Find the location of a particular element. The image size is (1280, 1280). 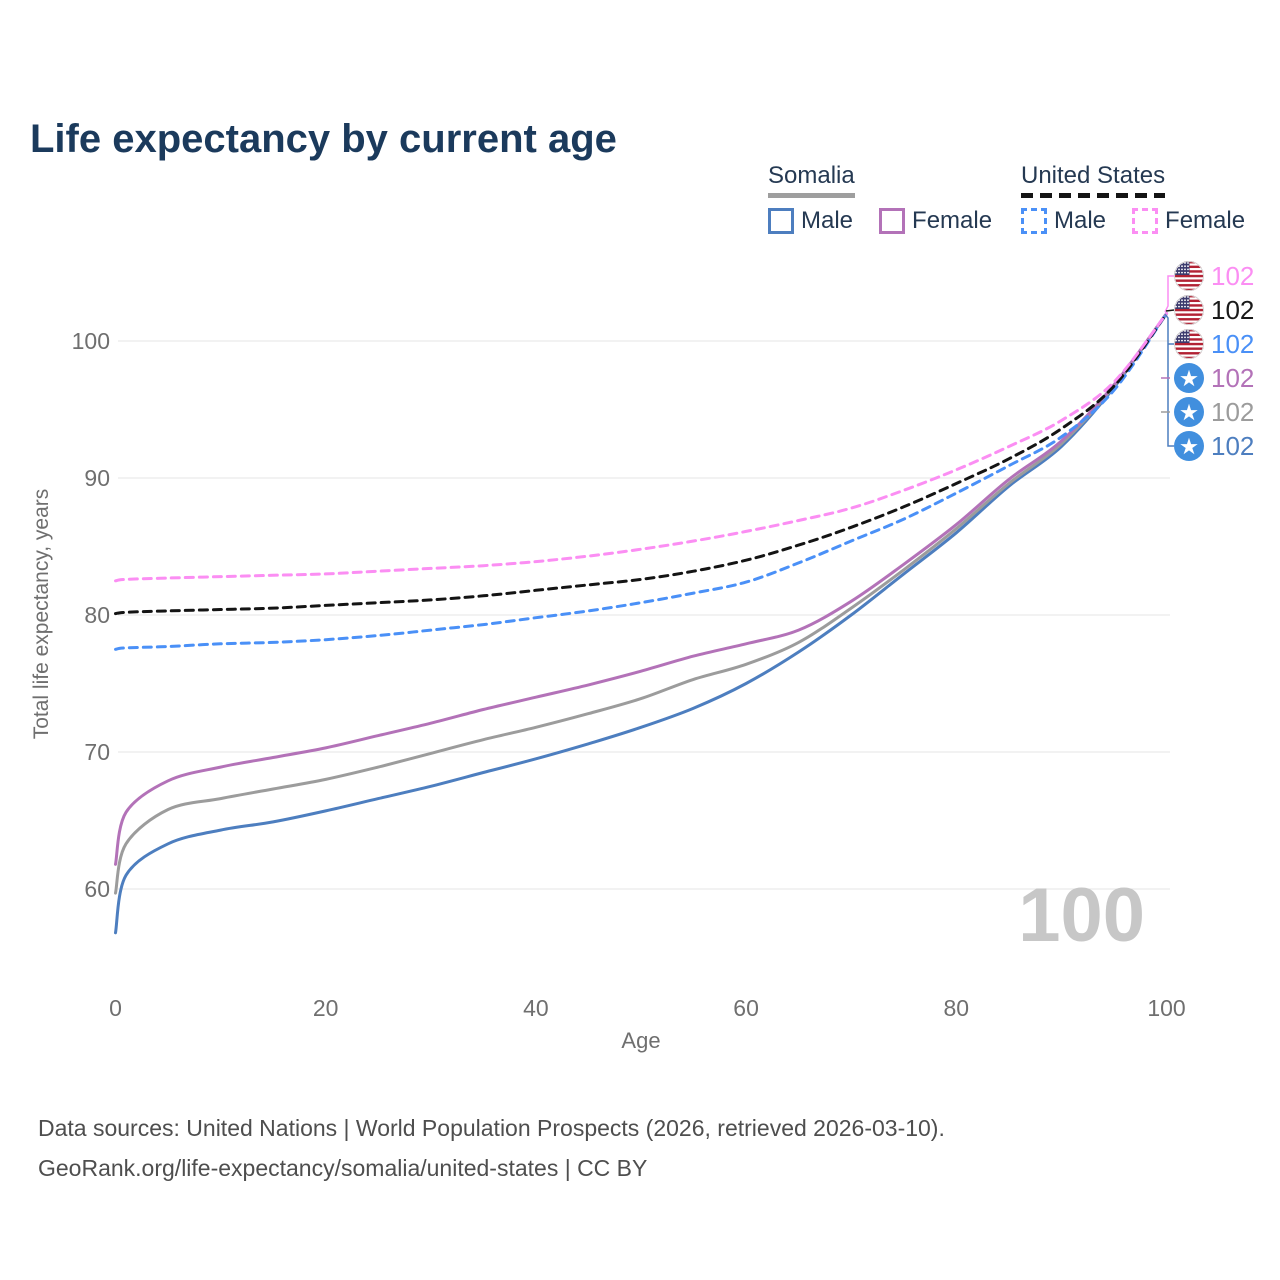

x-tick-label: 80 is located at coordinates (957, 1008).